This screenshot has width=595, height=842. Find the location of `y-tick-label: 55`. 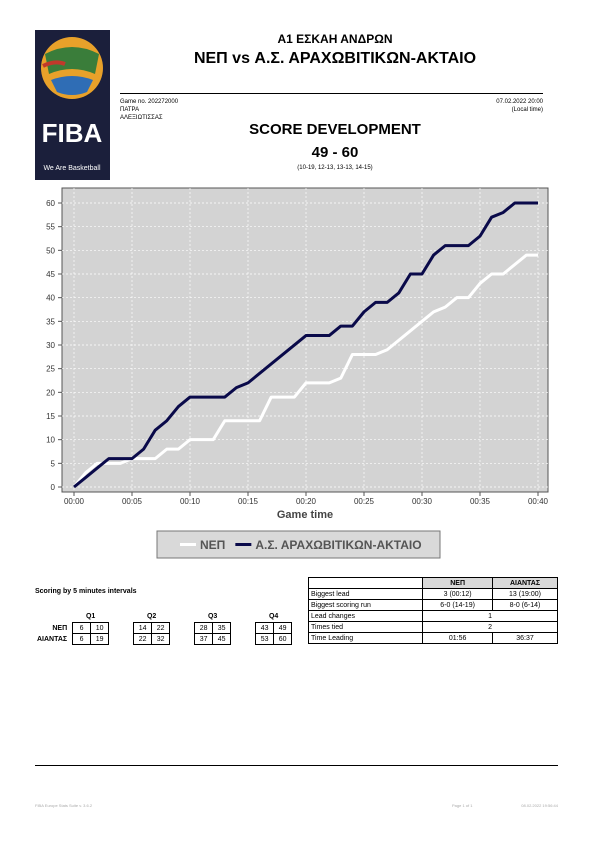

y-tick-label: 55 is located at coordinates (50, 227).